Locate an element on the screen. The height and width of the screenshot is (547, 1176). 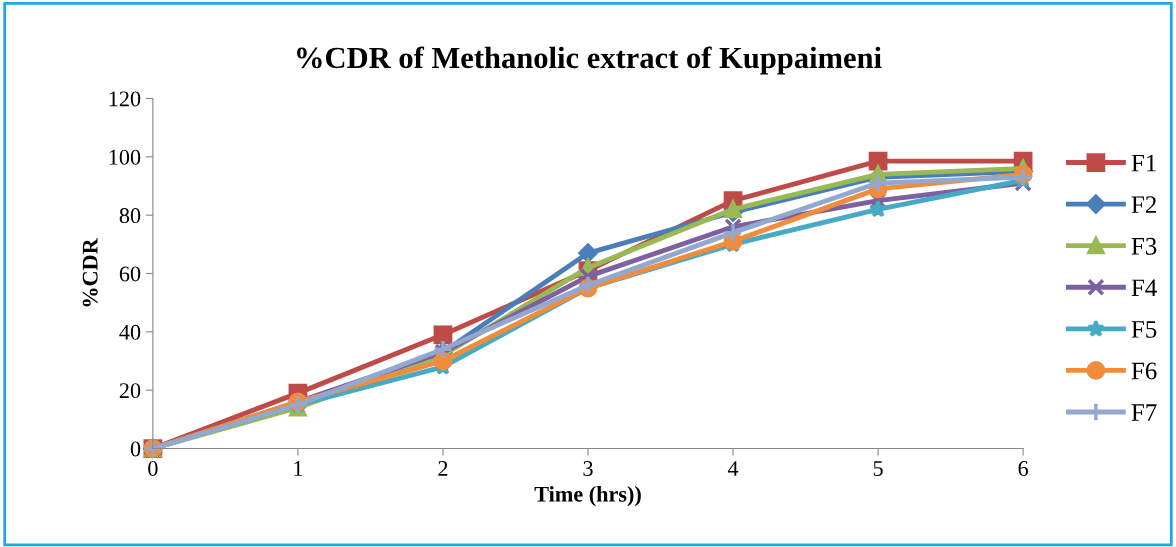
legend-label: F1 is located at coordinates (1143, 163).